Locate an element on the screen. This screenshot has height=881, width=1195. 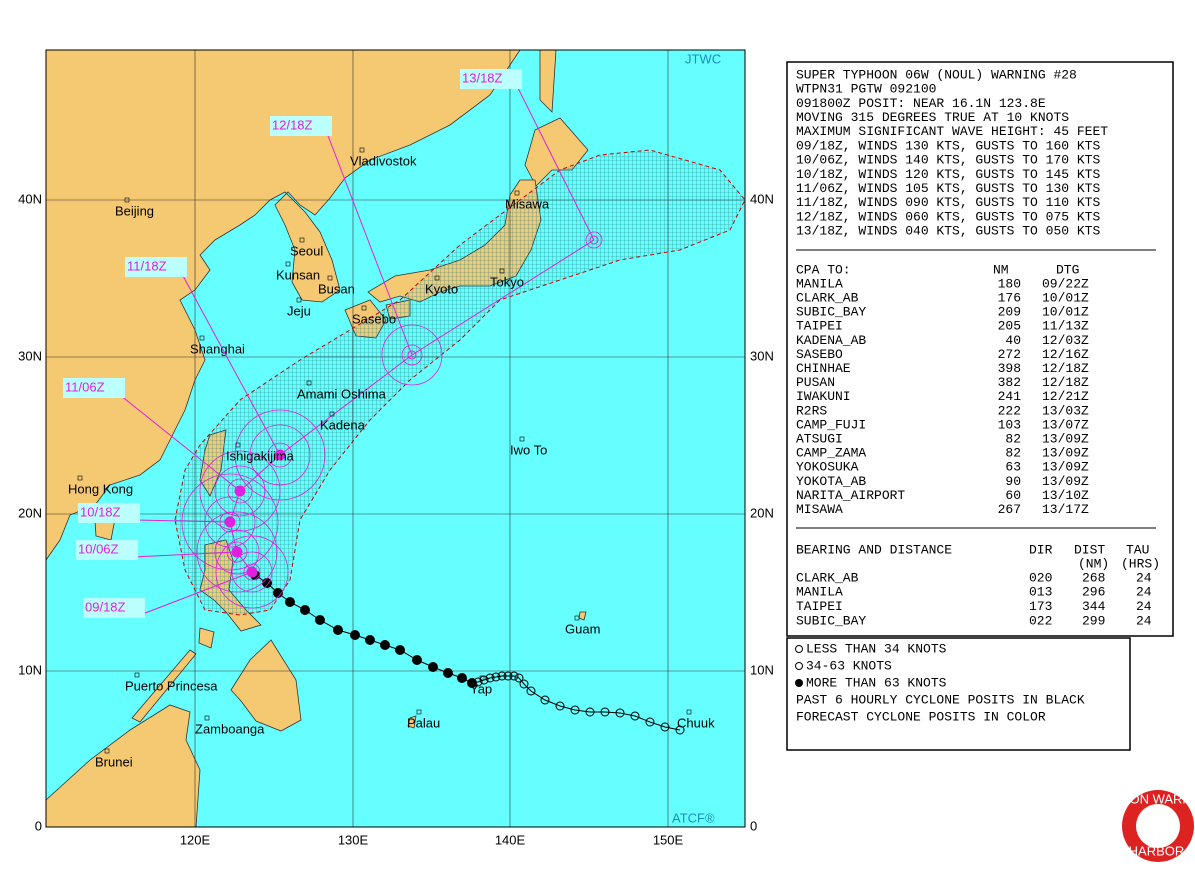
panel-text: 272 is located at coordinates (1009, 354).